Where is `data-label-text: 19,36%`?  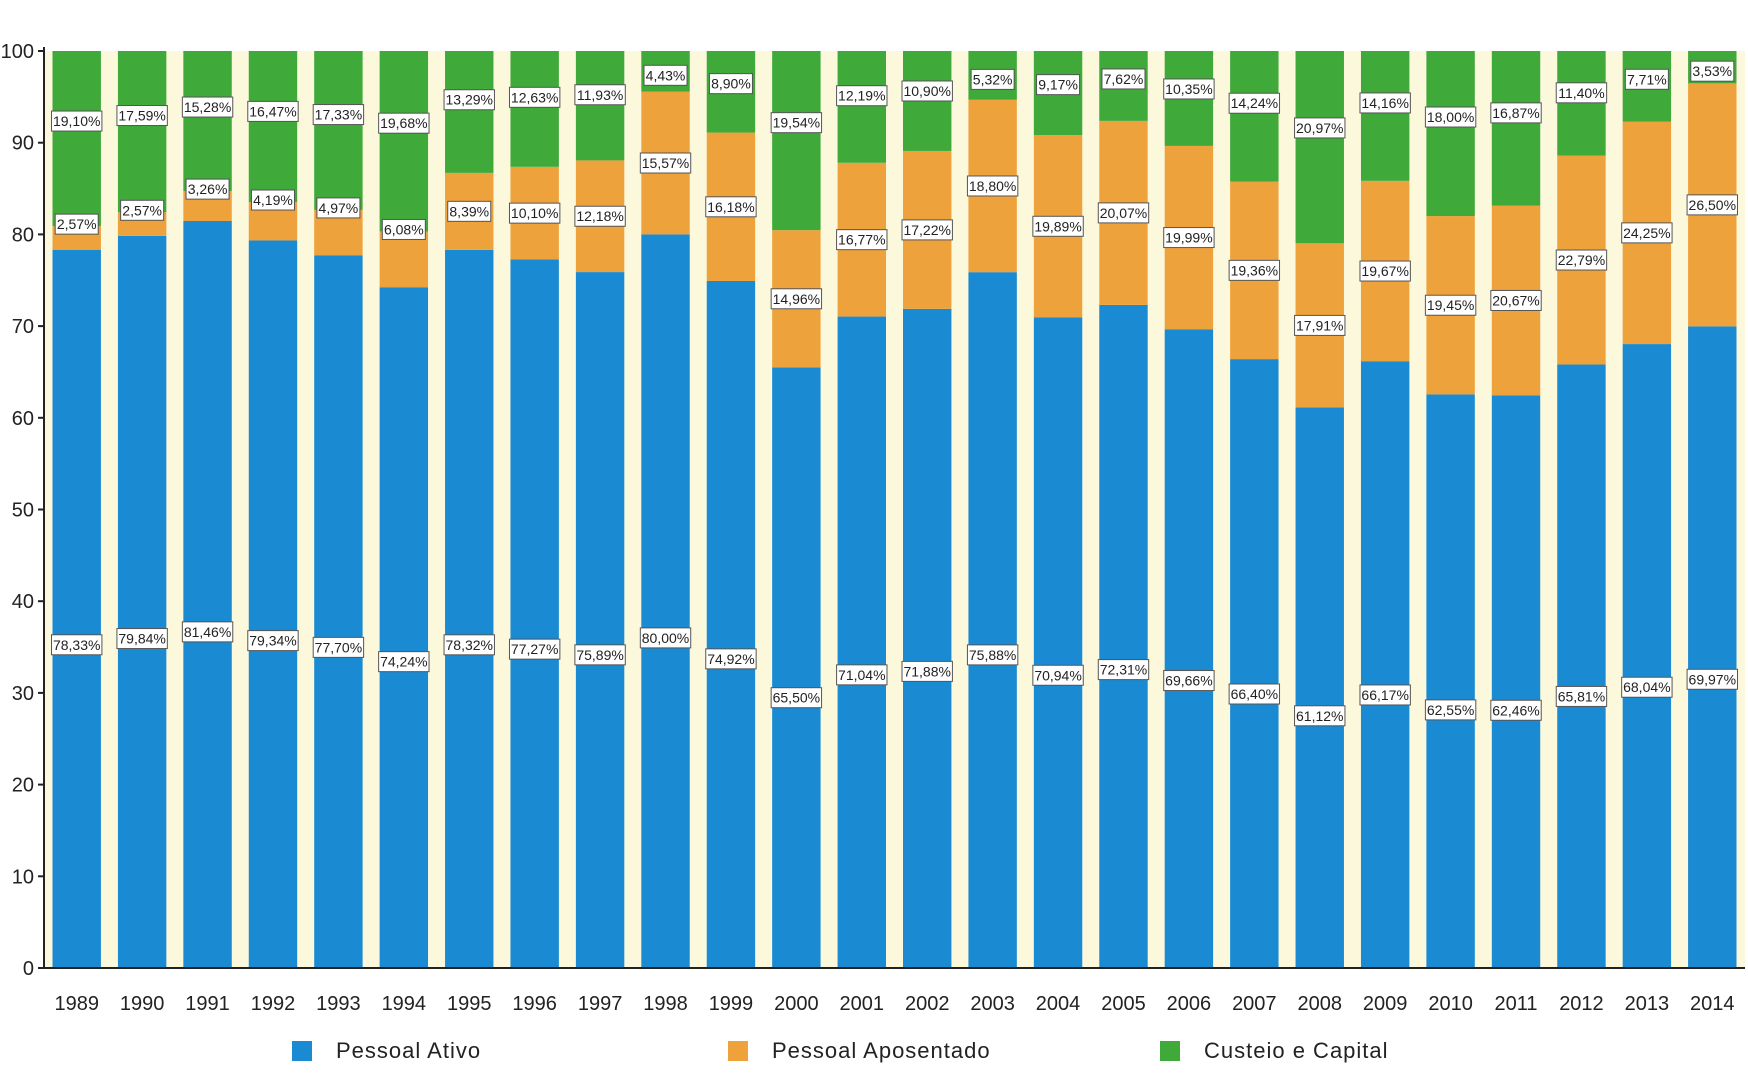
data-label-text: 19,36% is located at coordinates (1254, 270).